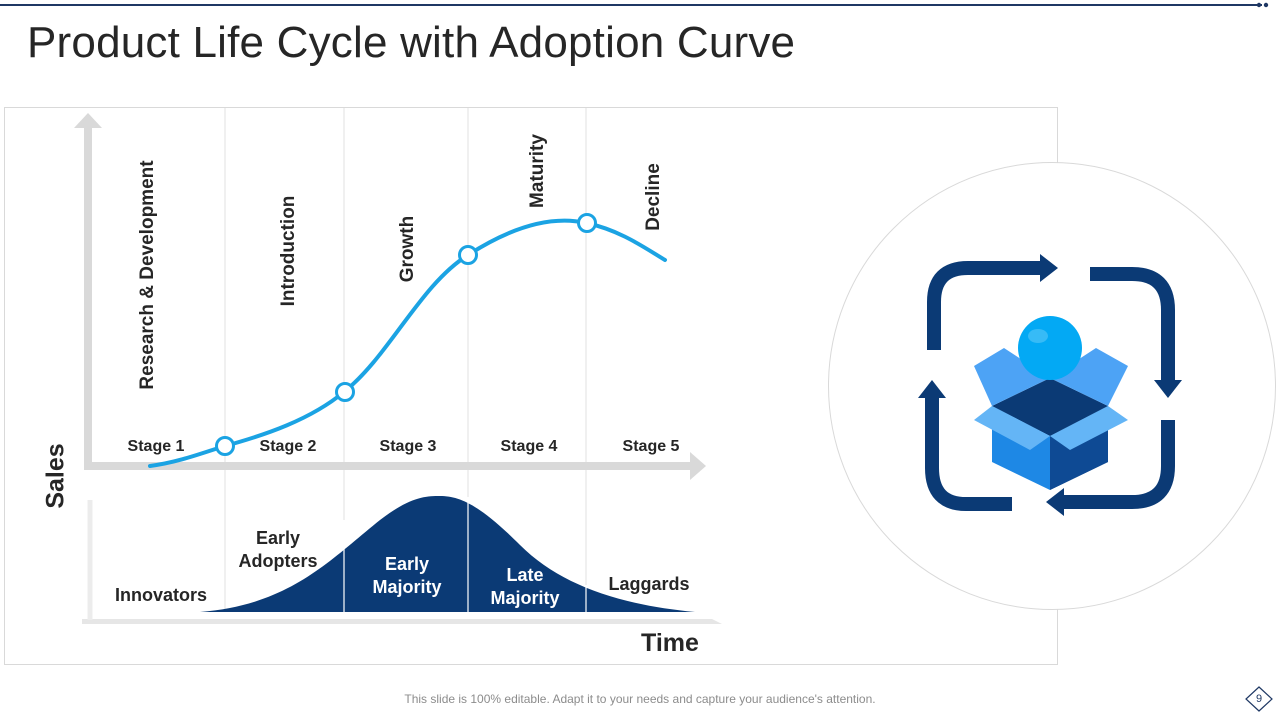 The image size is (1280, 720). What do you see at coordinates (88, 120) in the screenshot?
I see `y-axis-arrow` at bounding box center [88, 120].